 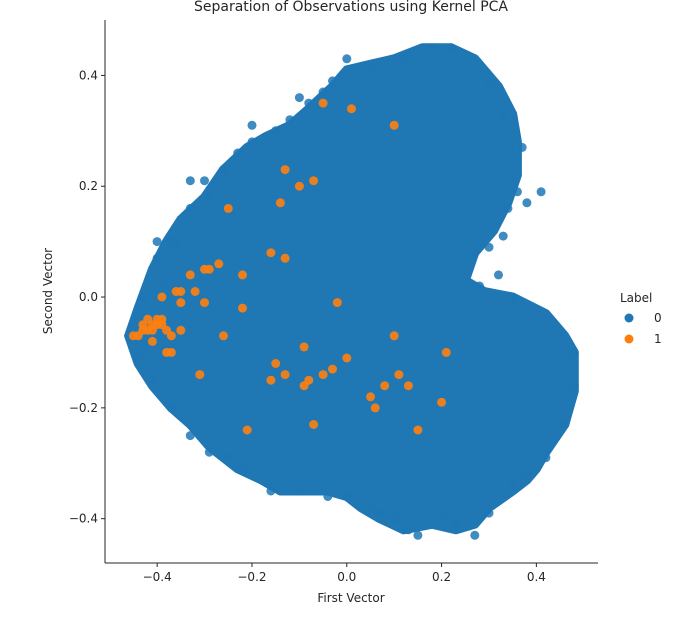 What do you see at coordinates (350, 598) in the screenshot?
I see `x-axis-label: First Vector` at bounding box center [350, 598].